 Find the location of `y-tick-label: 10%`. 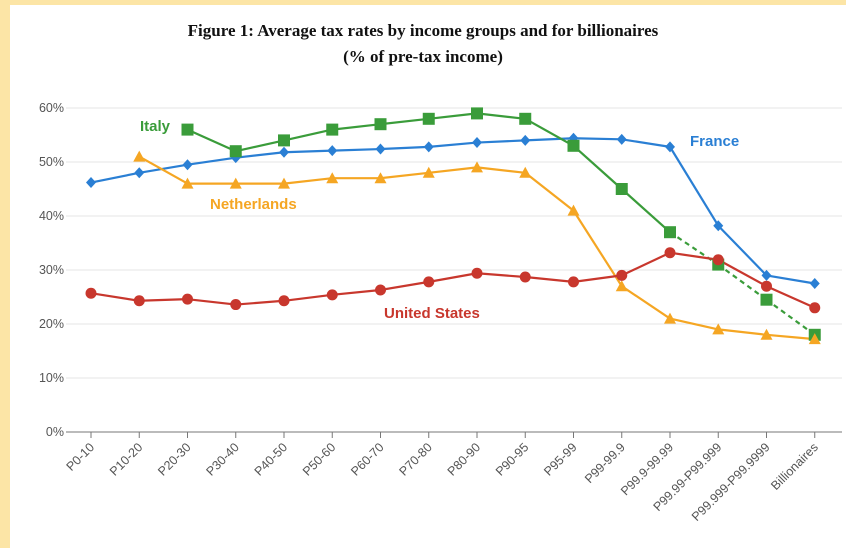

y-tick-label: 10% is located at coordinates (51, 378).